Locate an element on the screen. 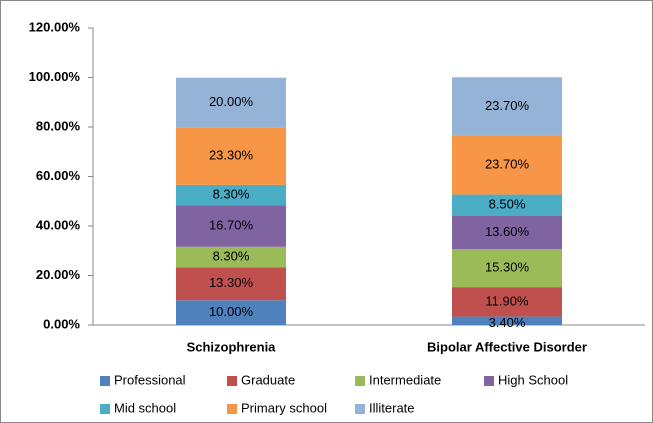  legend-label: Professional is located at coordinates (150, 379).